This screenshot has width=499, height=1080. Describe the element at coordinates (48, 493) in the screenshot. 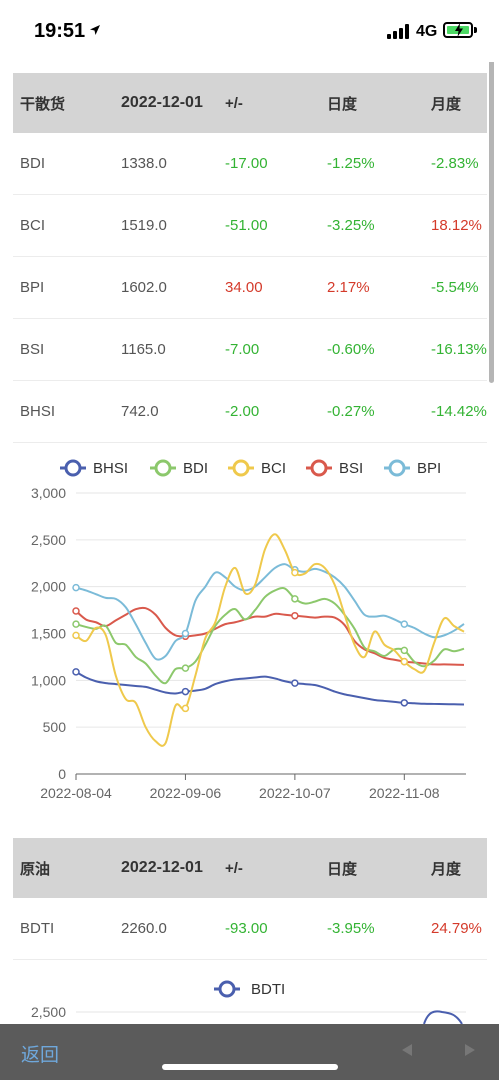

I see `y-tick-label: 3,000` at that location.